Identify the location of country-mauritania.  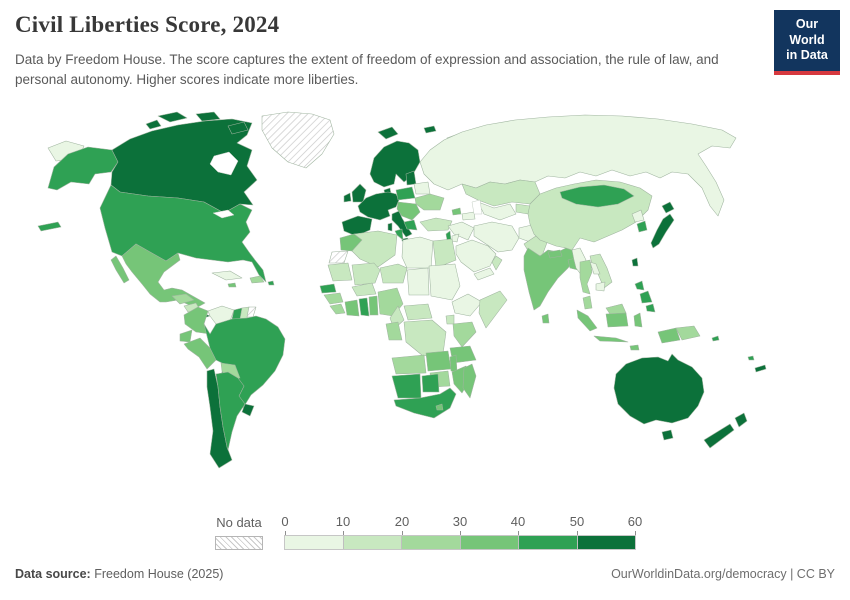
(340, 272).